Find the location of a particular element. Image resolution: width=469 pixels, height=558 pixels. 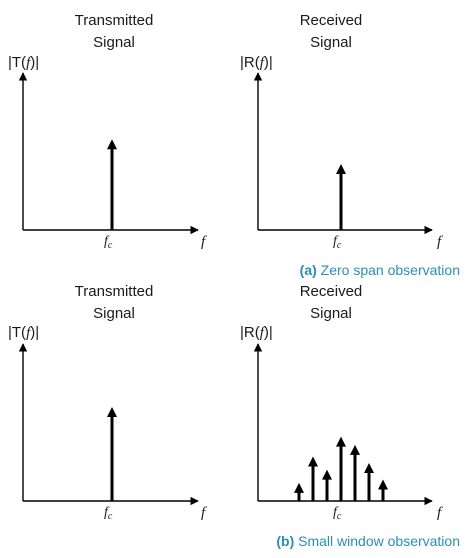

caption-b: (b) Small window observation is located at coordinates (368, 541).